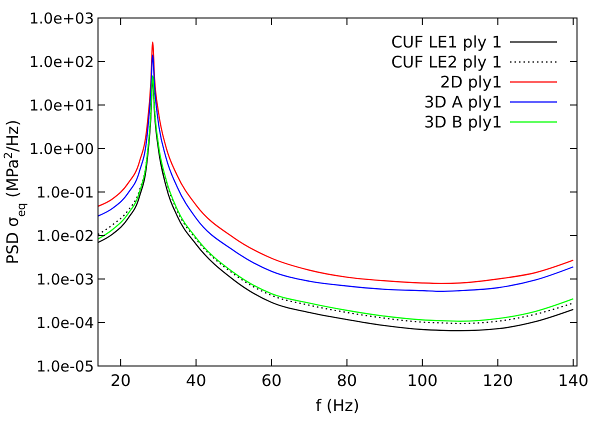  I want to click on y-tick-label: 1.0e-01, so click(65, 192).